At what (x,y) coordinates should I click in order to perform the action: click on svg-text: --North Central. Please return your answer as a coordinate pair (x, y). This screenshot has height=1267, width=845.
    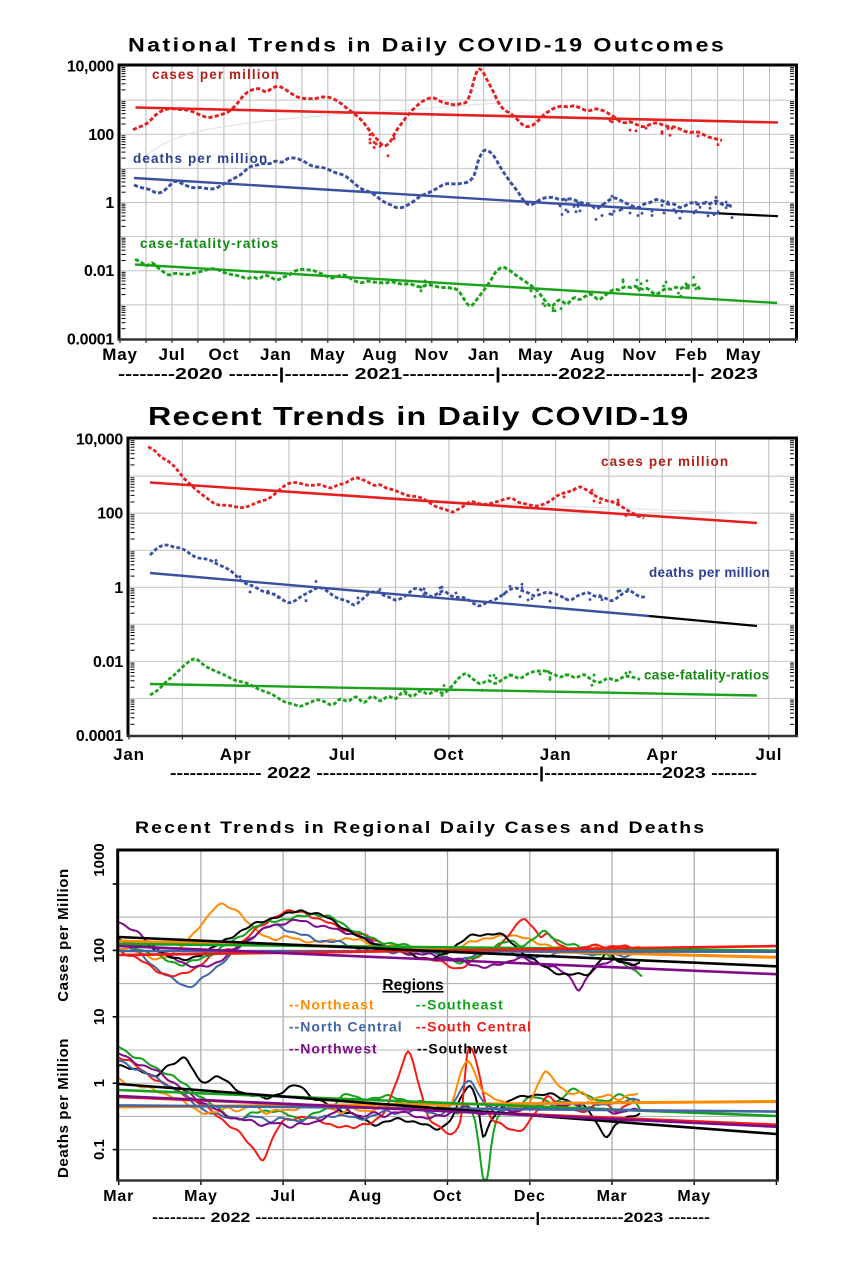
    Looking at the image, I should click on (346, 1027).